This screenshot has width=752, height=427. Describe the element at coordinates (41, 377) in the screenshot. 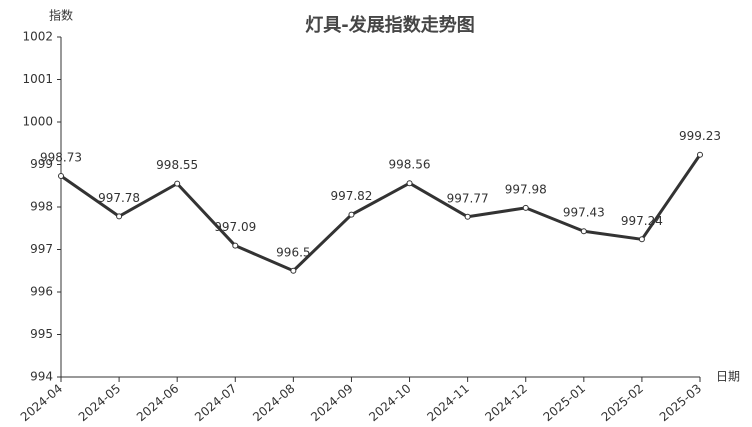

I see `y-tick-label: 994` at that location.